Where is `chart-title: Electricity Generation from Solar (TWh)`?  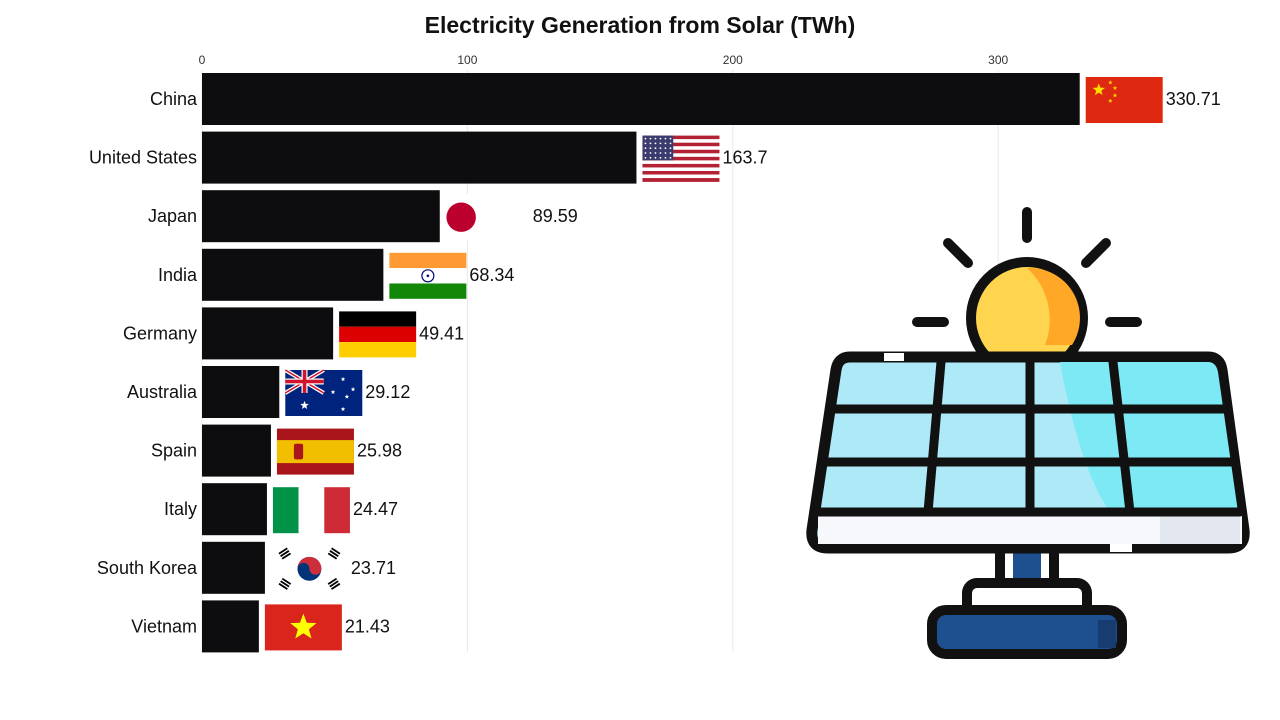
chart-title: Electricity Generation from Solar (TWh) is located at coordinates (640, 25).